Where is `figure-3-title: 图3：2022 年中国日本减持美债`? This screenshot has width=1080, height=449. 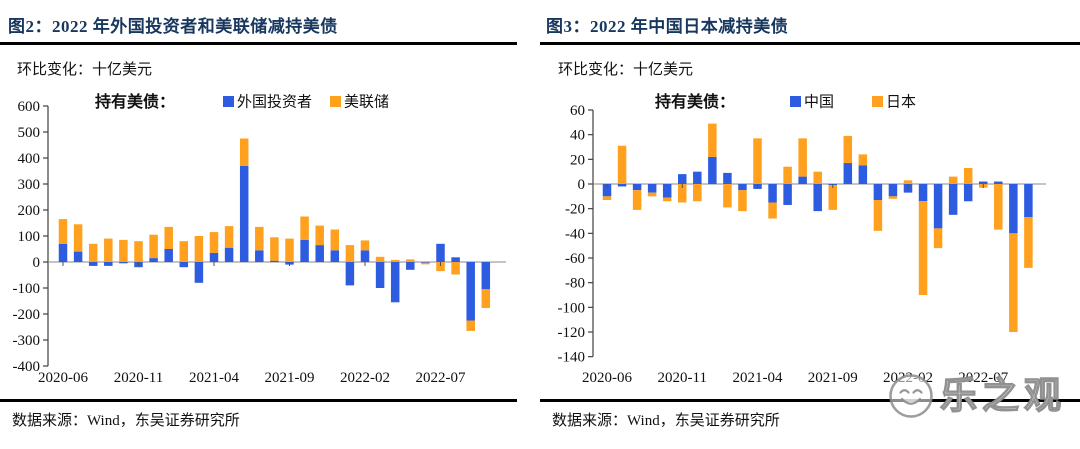 figure-3-title: 图3：2022 年中国日本减持美债 is located at coordinates (667, 26).